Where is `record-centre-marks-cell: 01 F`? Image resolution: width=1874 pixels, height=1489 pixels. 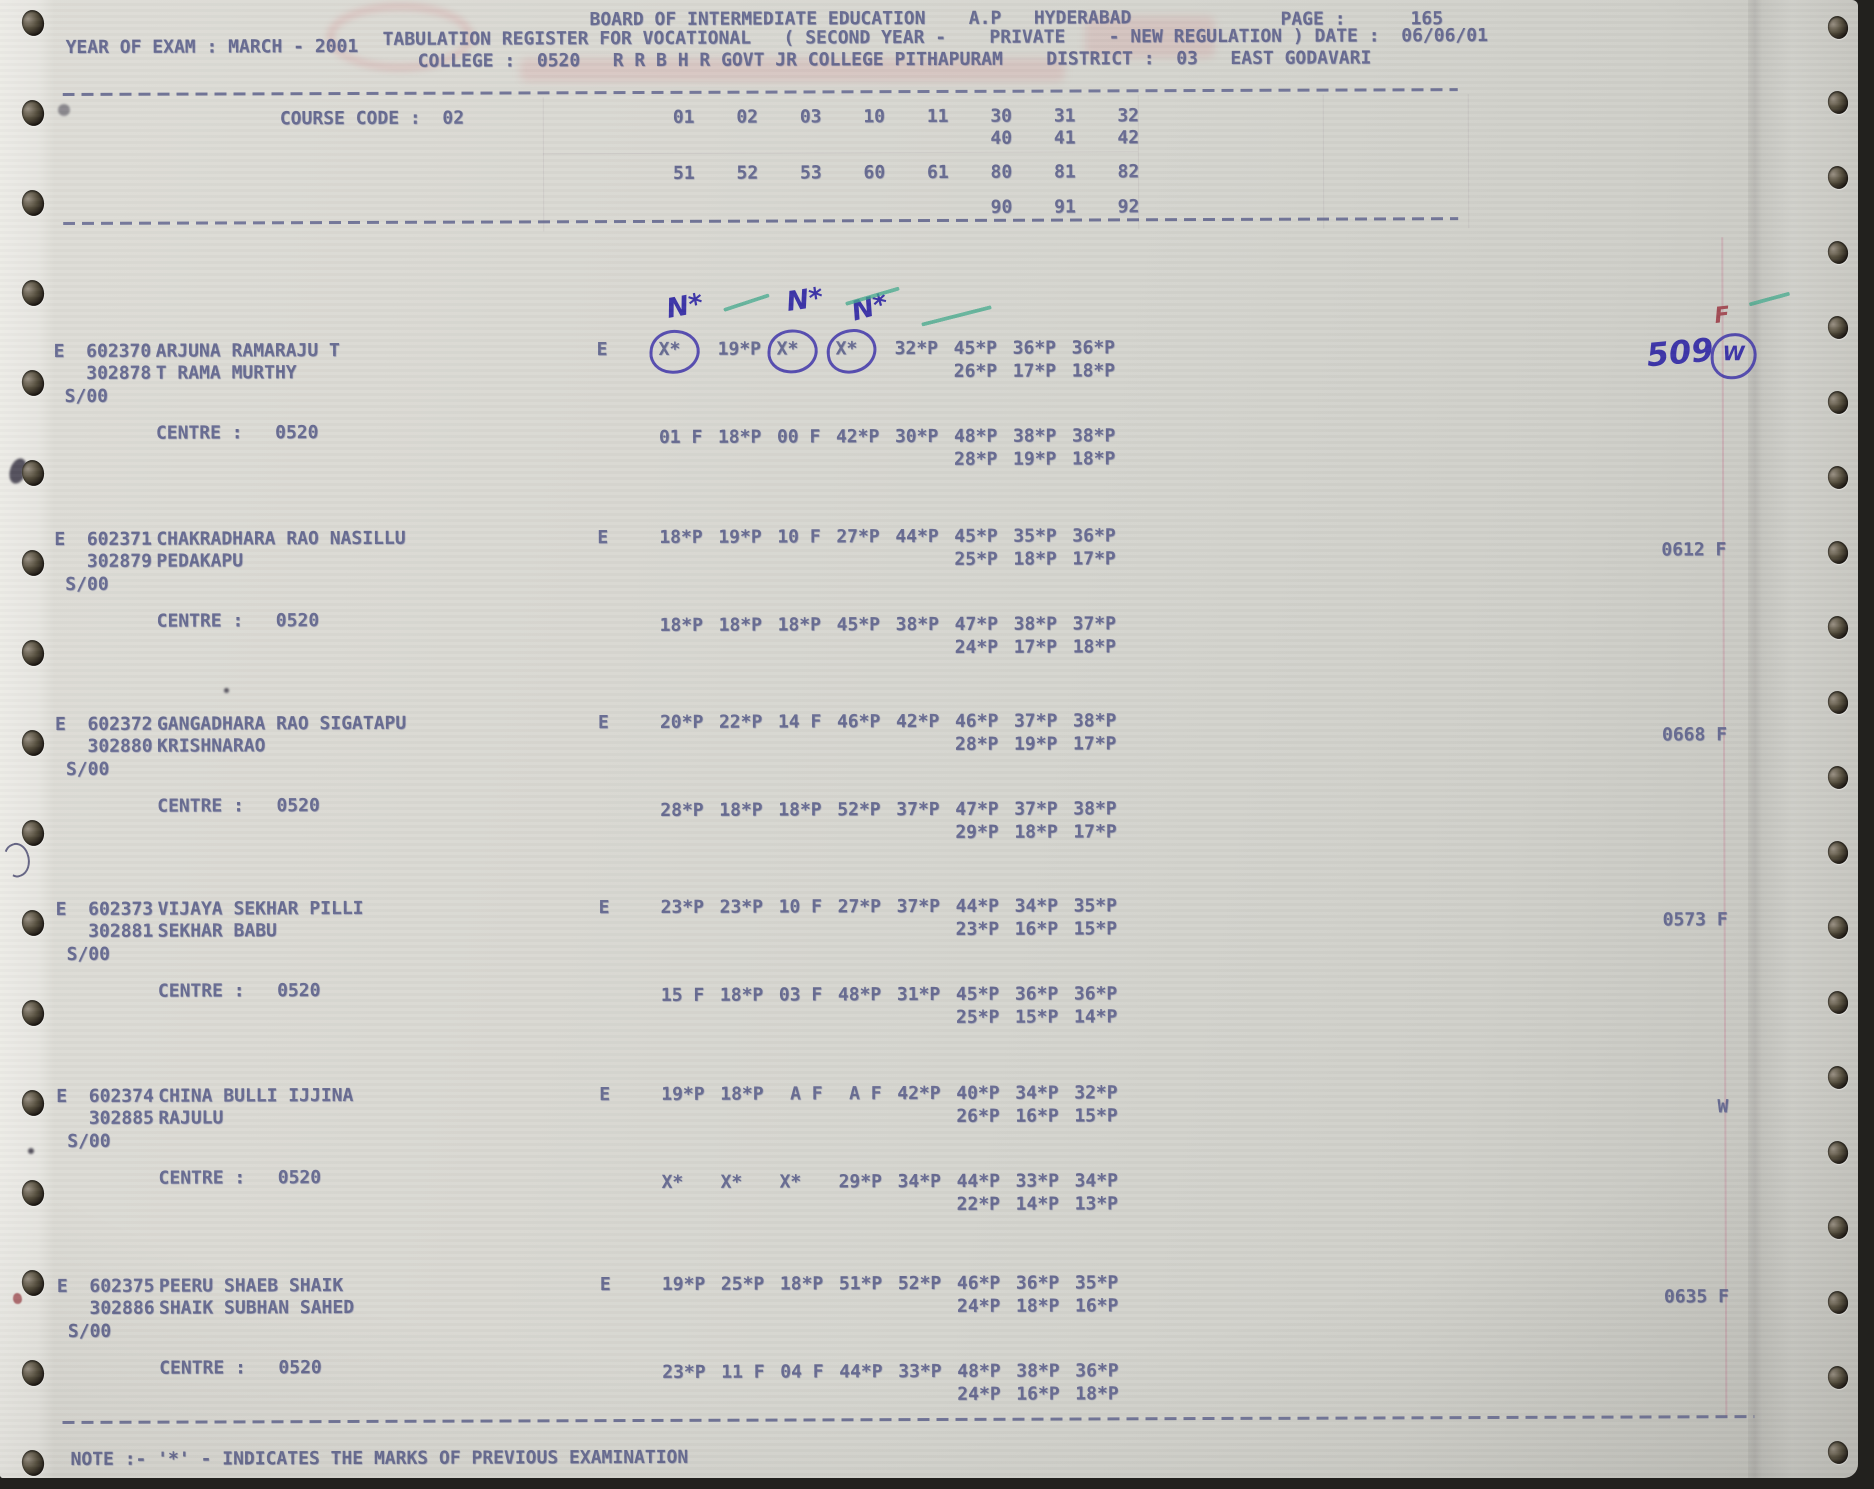 record-centre-marks-cell: 01 F is located at coordinates (680, 437).